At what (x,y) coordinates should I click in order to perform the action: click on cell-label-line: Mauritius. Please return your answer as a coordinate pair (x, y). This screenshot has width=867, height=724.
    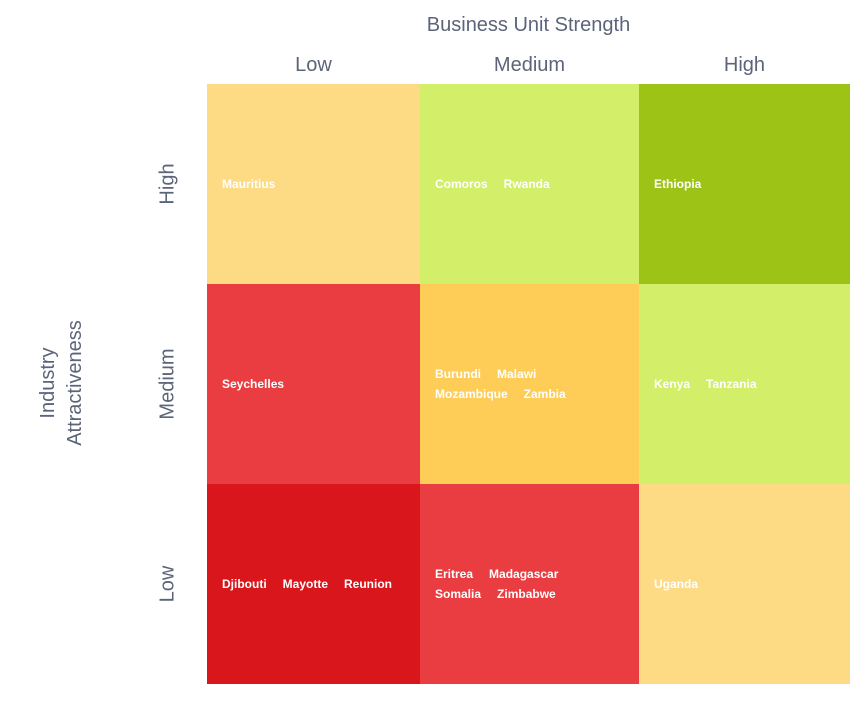
    Looking at the image, I should click on (321, 184).